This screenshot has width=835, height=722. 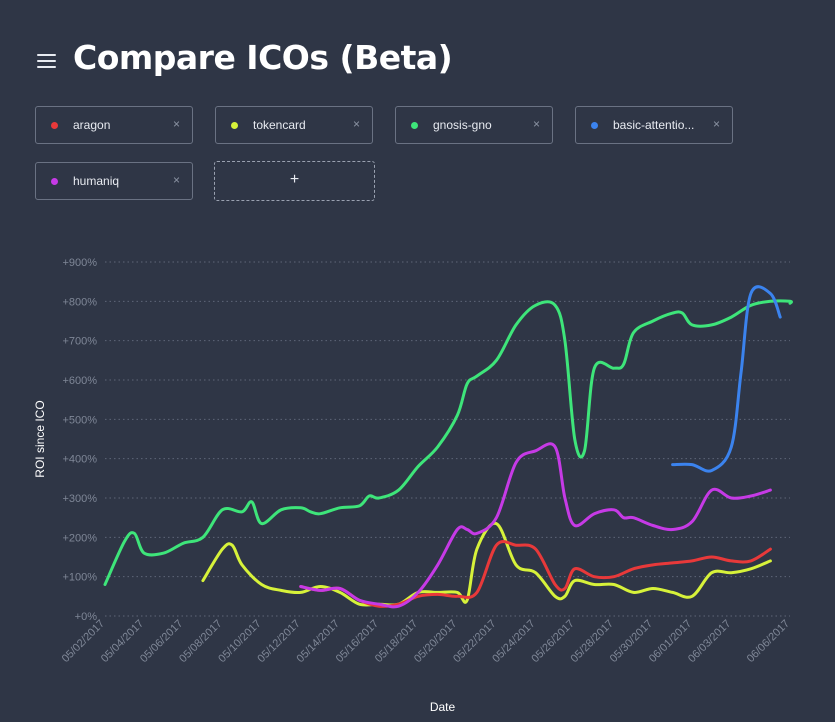 What do you see at coordinates (47, 61) in the screenshot?
I see `hamburger-menu-icon` at bounding box center [47, 61].